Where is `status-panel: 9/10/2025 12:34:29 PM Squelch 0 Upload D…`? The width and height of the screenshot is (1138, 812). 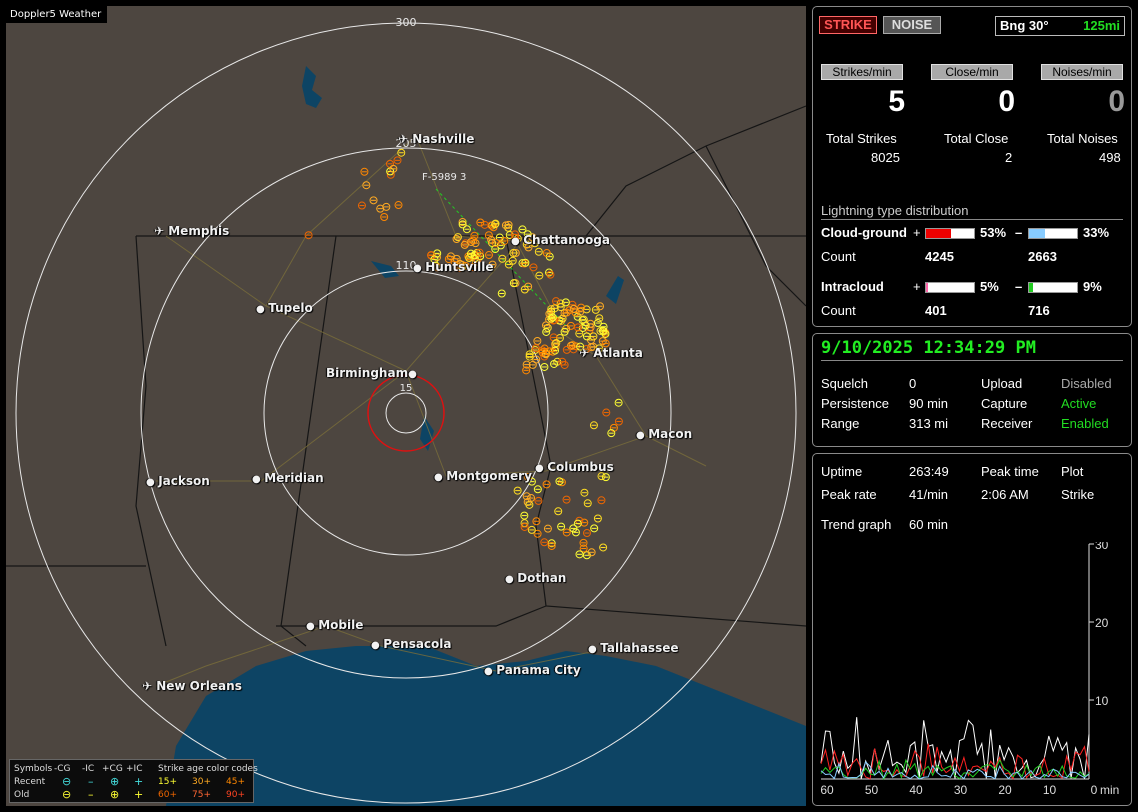
status-panel: 9/10/2025 12:34:29 PM Squelch 0 Upload D… is located at coordinates (972, 390).